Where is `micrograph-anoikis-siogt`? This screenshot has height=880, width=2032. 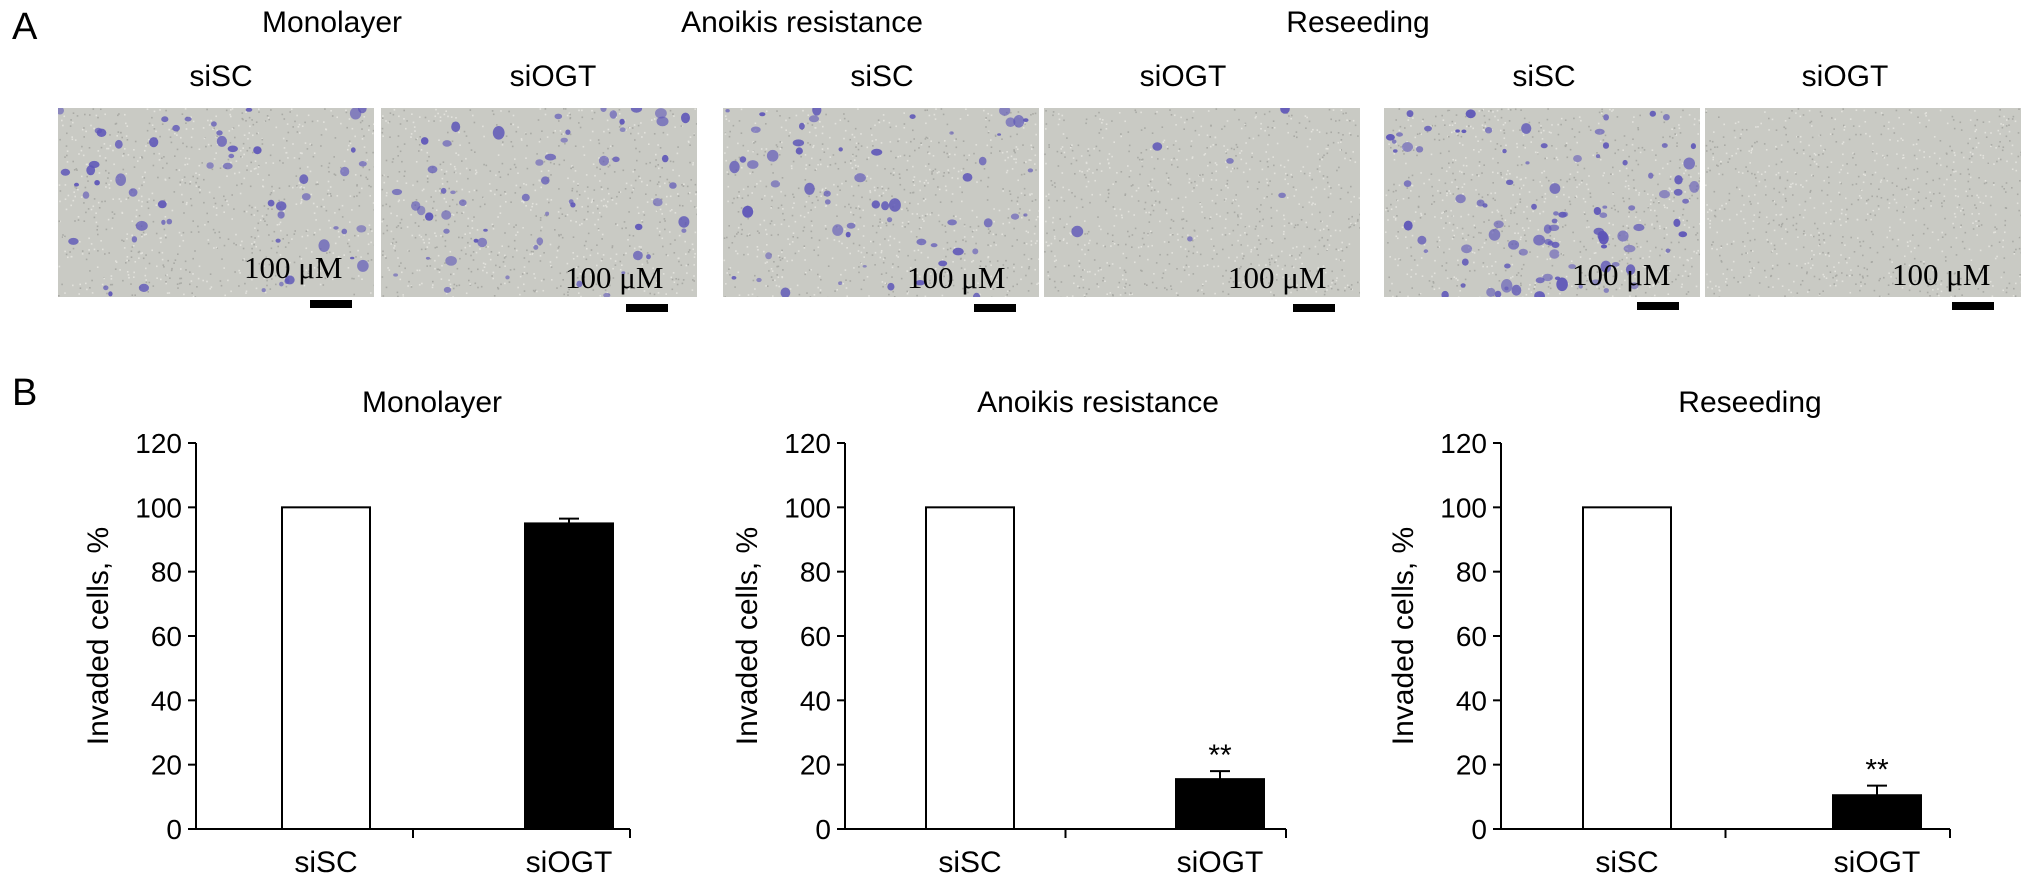
micrograph-anoikis-siogt is located at coordinates (1202, 202).